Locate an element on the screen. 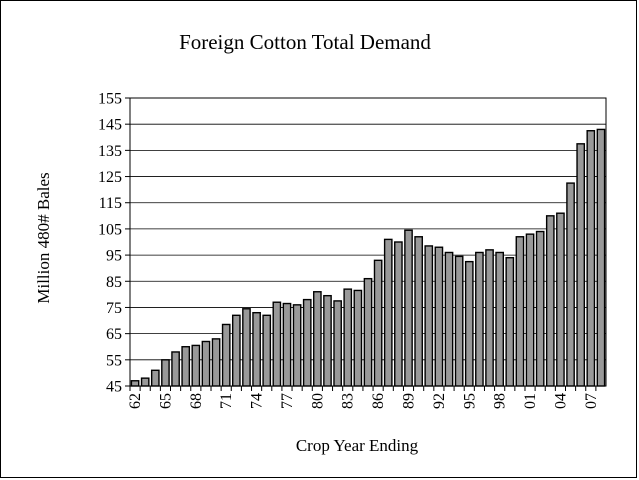  y-tick-label: 125 is located at coordinates (110, 177).